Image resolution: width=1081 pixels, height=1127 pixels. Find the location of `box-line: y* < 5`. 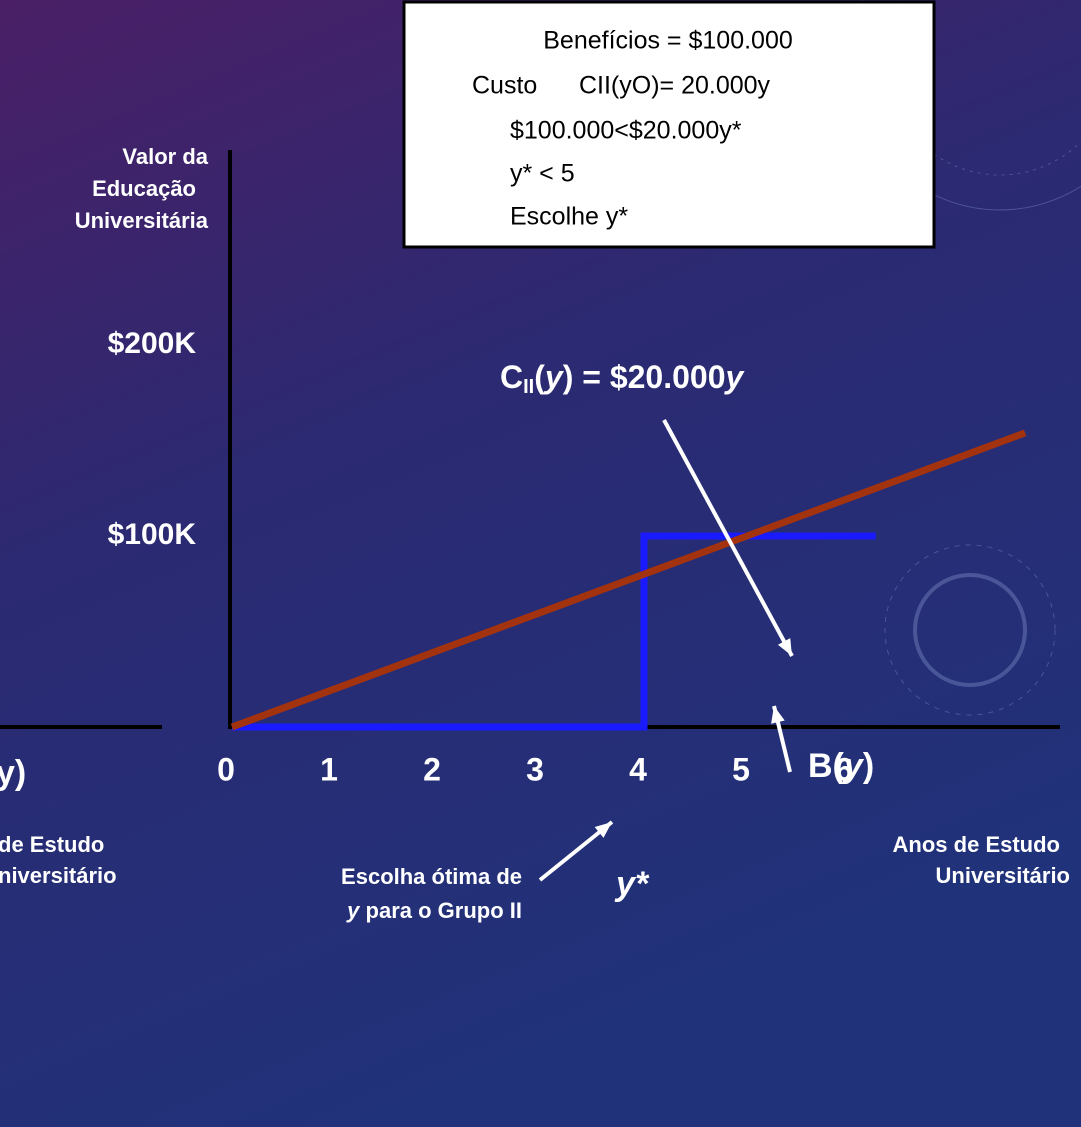

box-line: y* < 5 is located at coordinates (542, 174).